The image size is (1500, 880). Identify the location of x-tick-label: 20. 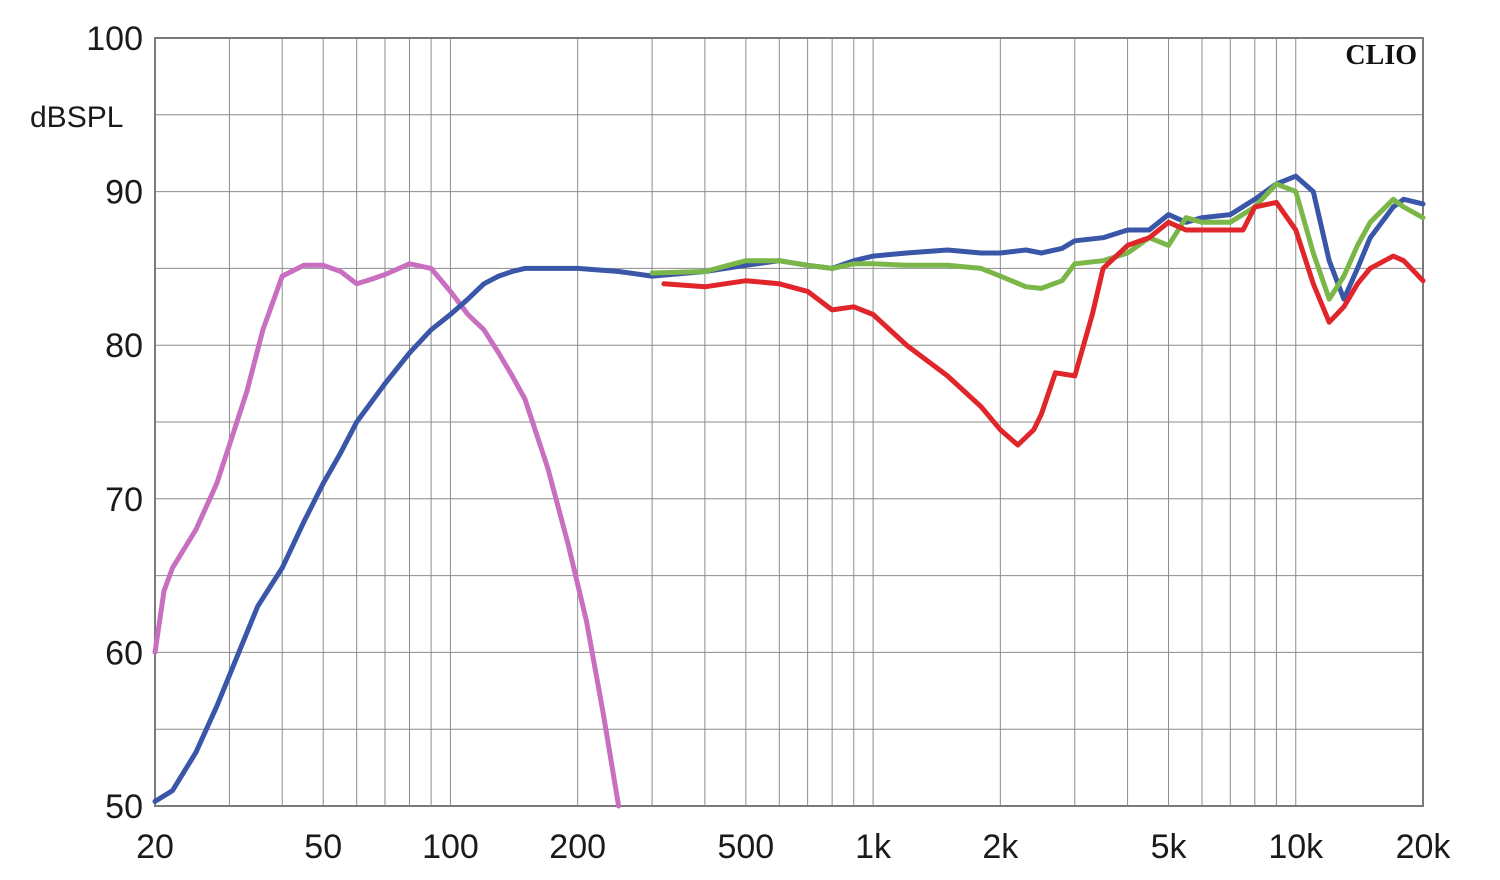
(155, 847).